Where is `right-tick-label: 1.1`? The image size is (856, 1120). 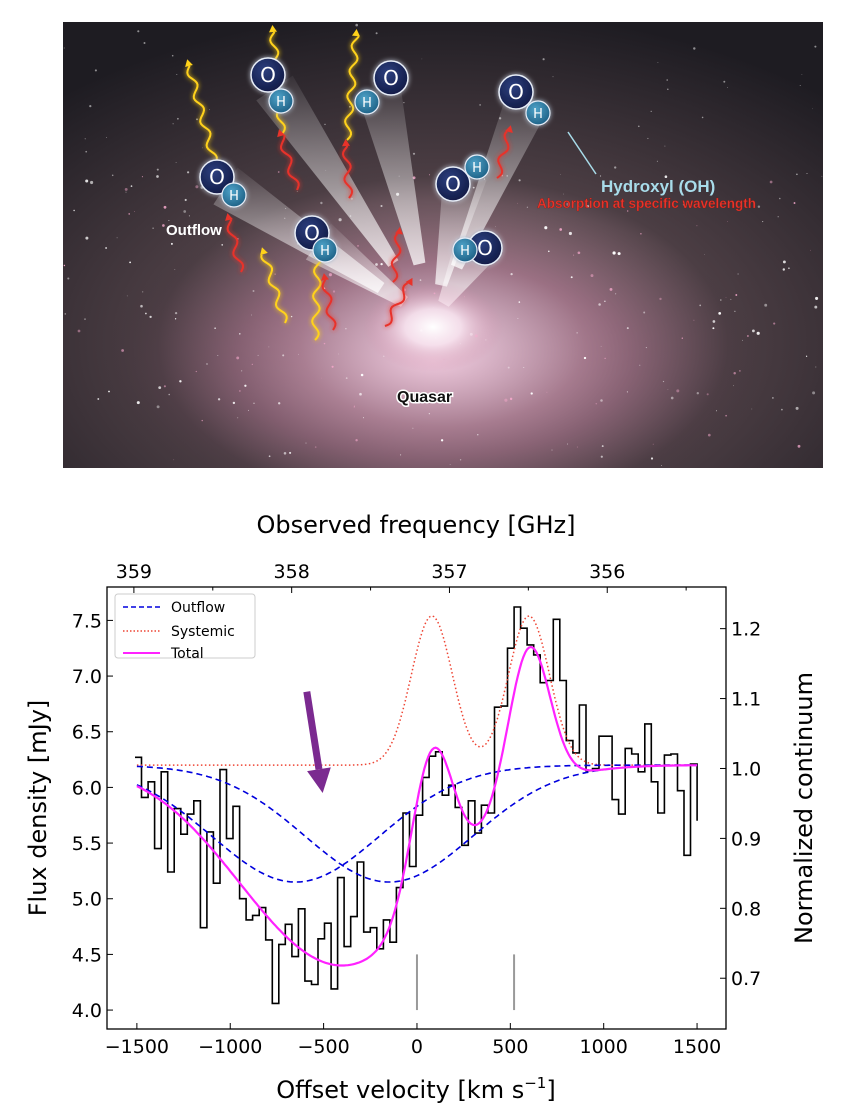 right-tick-label: 1.1 is located at coordinates (746, 700).